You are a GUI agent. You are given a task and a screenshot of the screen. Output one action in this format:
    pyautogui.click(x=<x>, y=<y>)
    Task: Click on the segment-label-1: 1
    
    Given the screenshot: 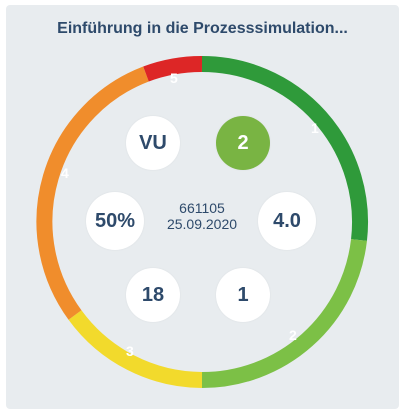 What is the action you would take?
    pyautogui.click(x=315, y=128)
    